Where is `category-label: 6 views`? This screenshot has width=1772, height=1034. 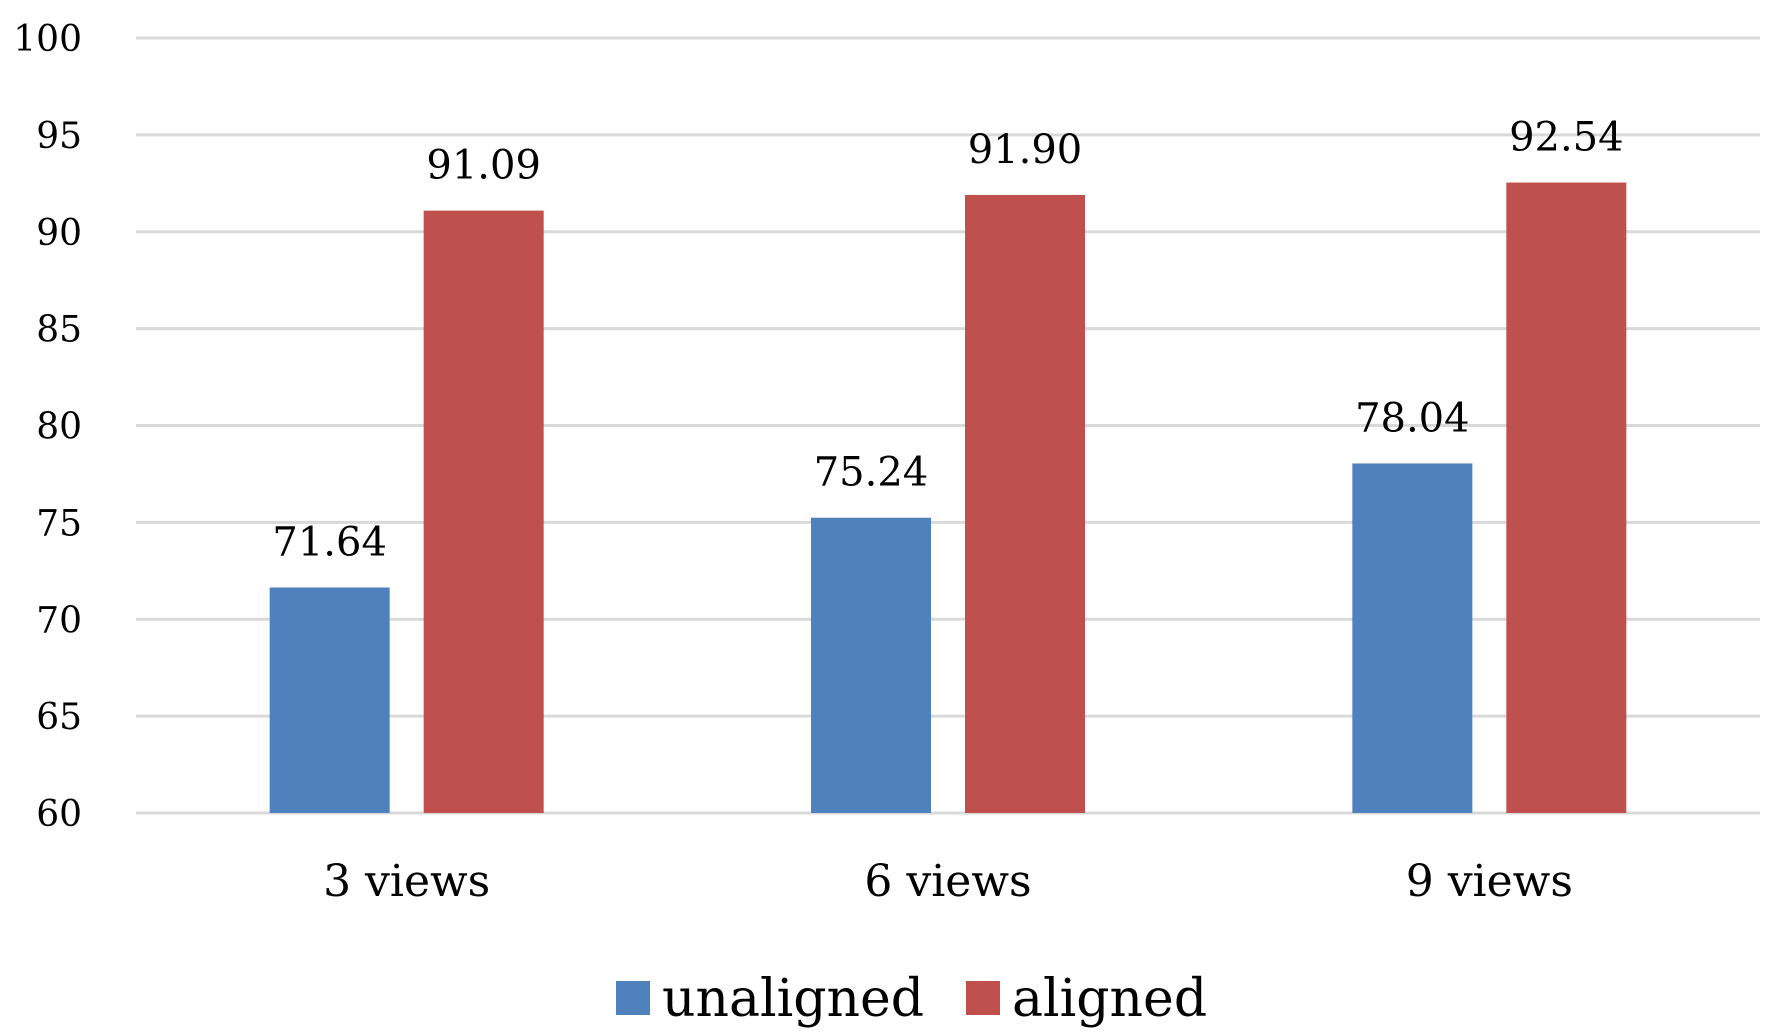
category-label: 6 views is located at coordinates (947, 881).